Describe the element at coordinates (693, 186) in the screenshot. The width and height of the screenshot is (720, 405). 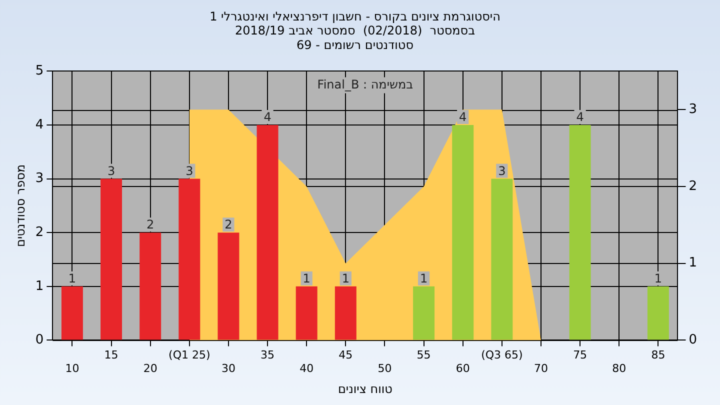
I see `y2-tick-label: 2` at that location.